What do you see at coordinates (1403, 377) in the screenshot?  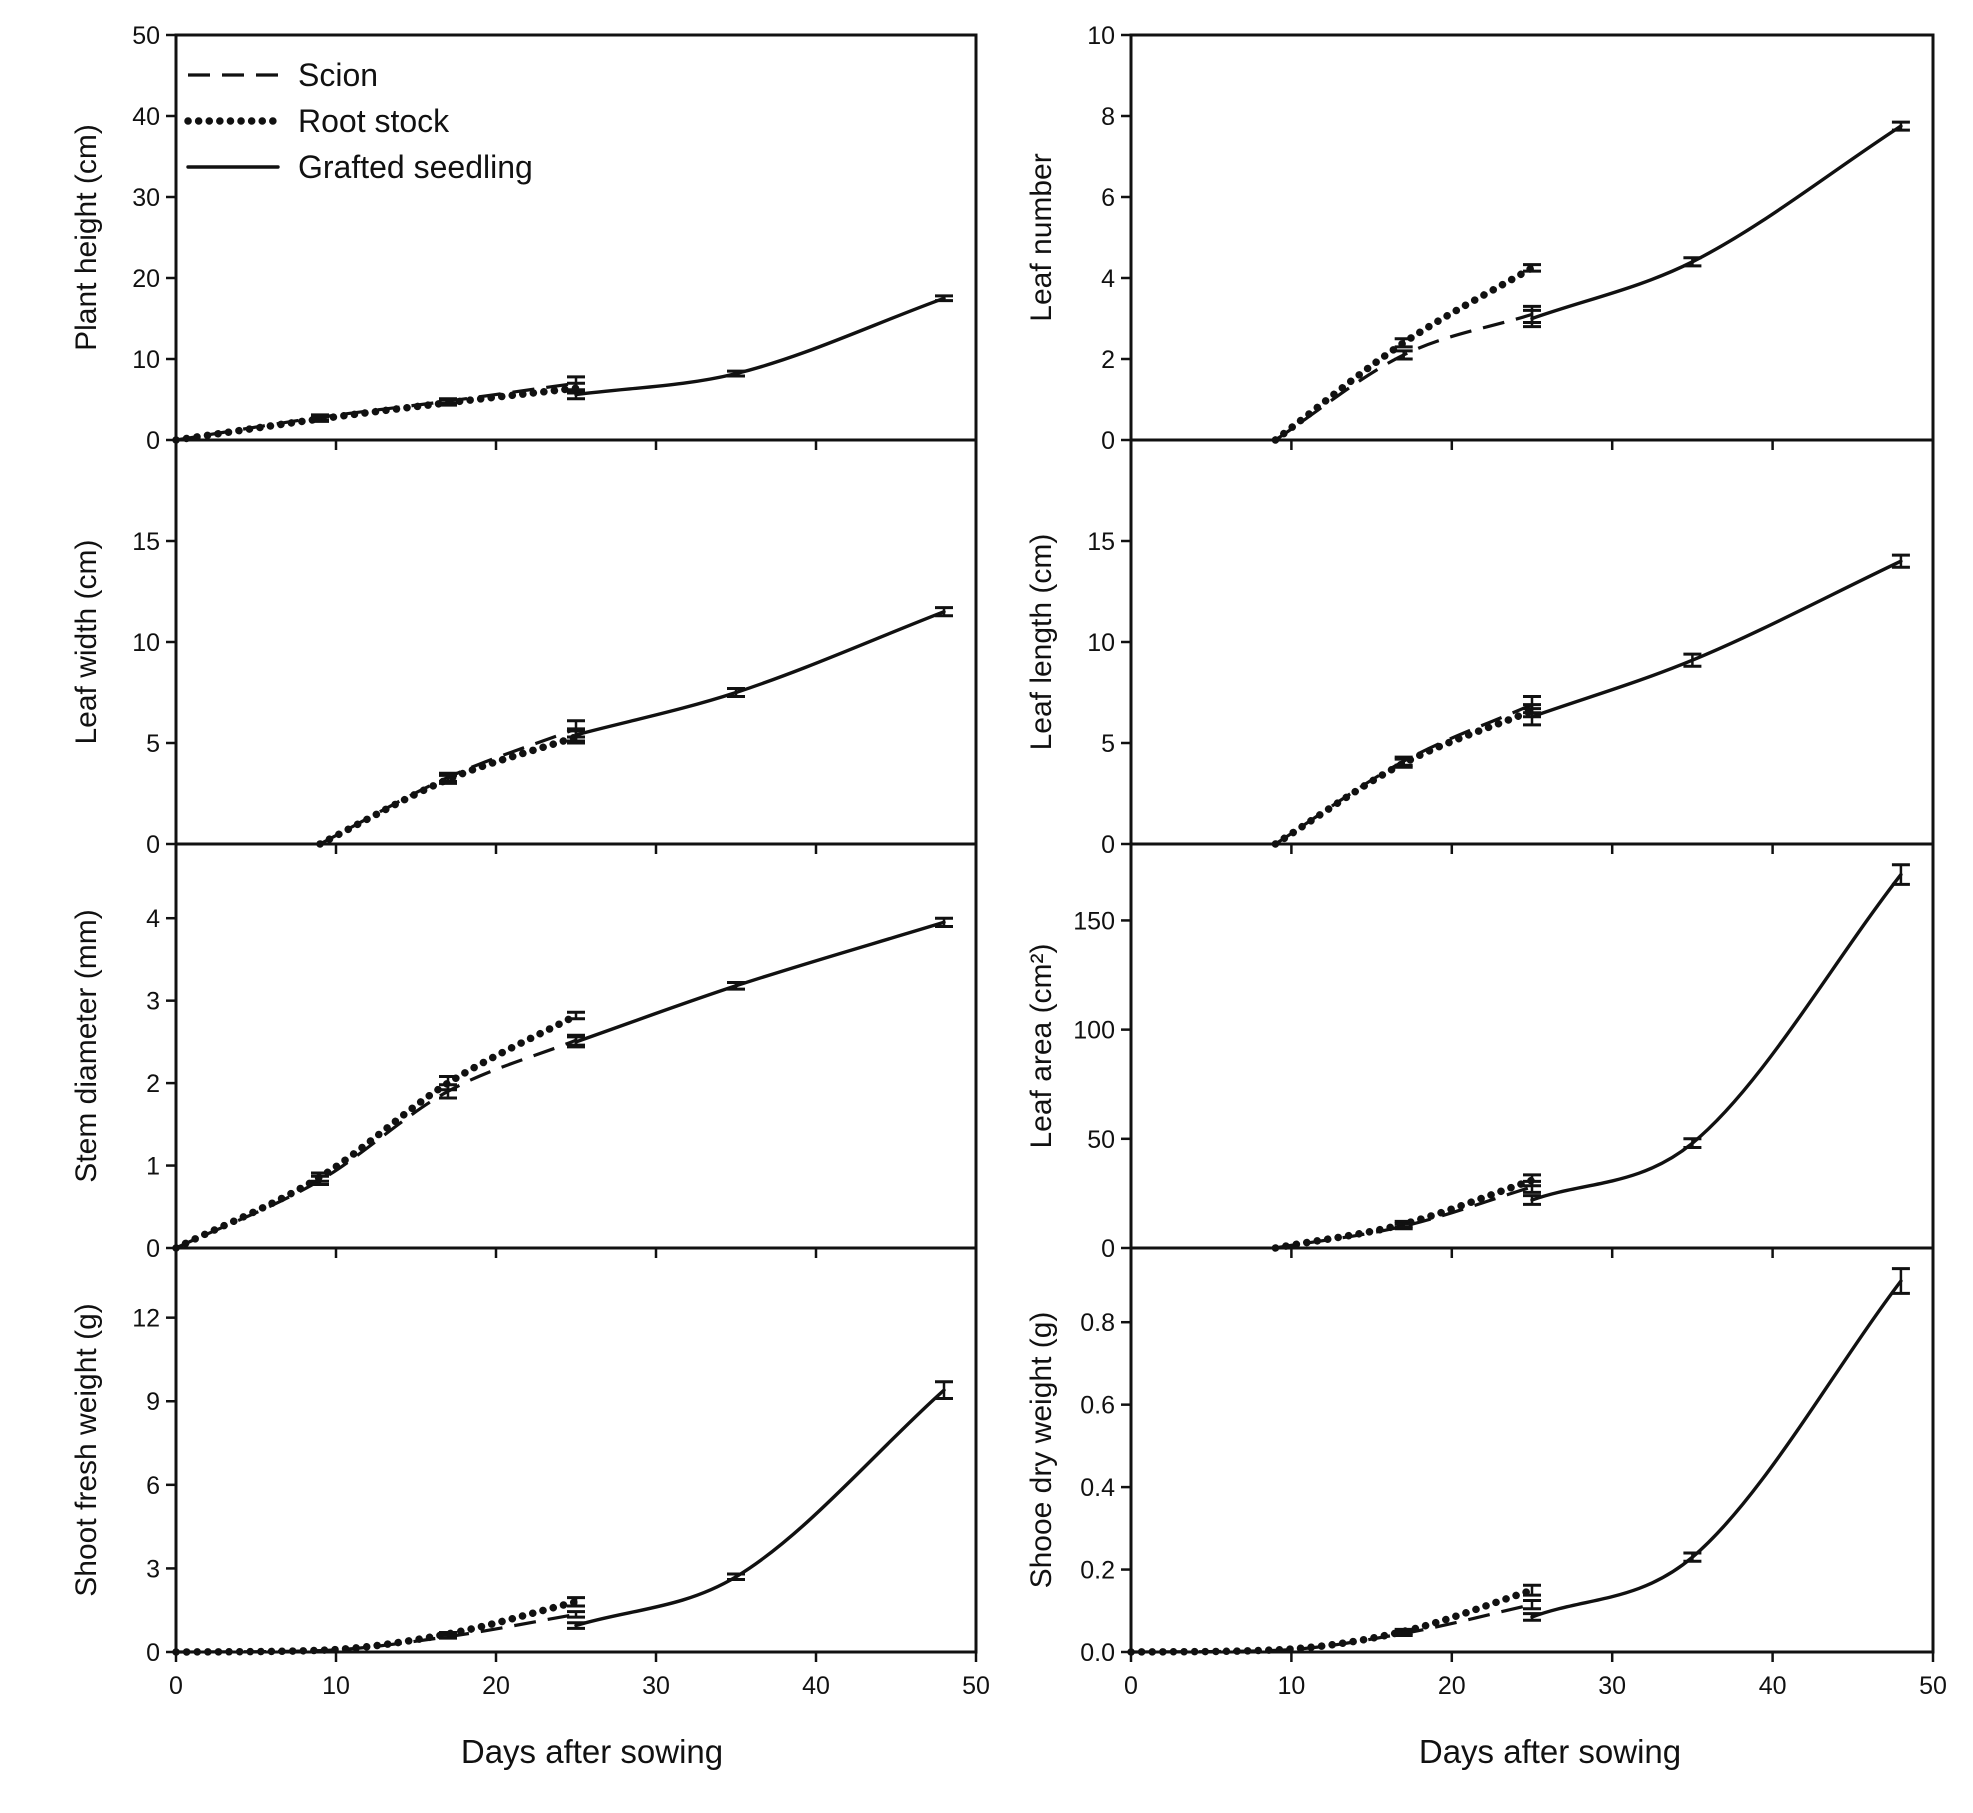 I see `leaf-number-series-scion` at bounding box center [1403, 377].